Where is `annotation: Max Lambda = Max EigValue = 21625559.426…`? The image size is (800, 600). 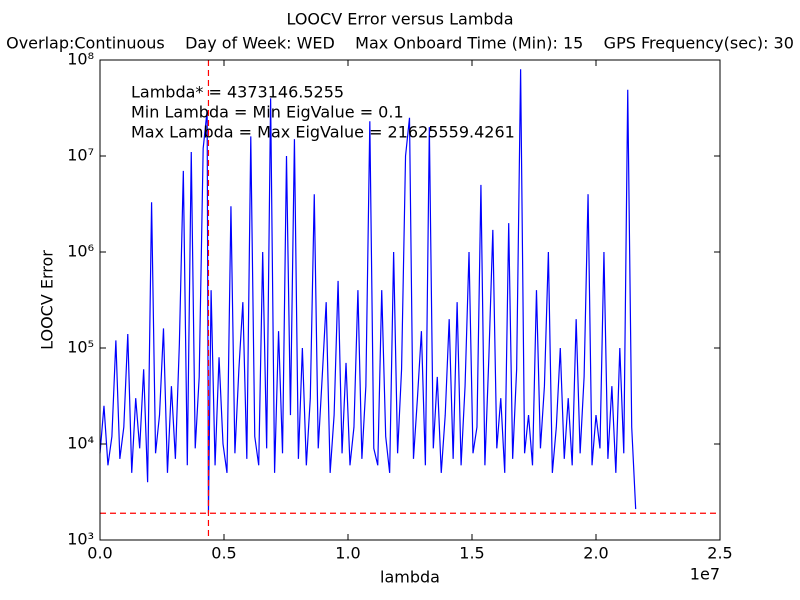
annotation: Max Lambda = Max EigValue = 21625559.426… is located at coordinates (323, 132).